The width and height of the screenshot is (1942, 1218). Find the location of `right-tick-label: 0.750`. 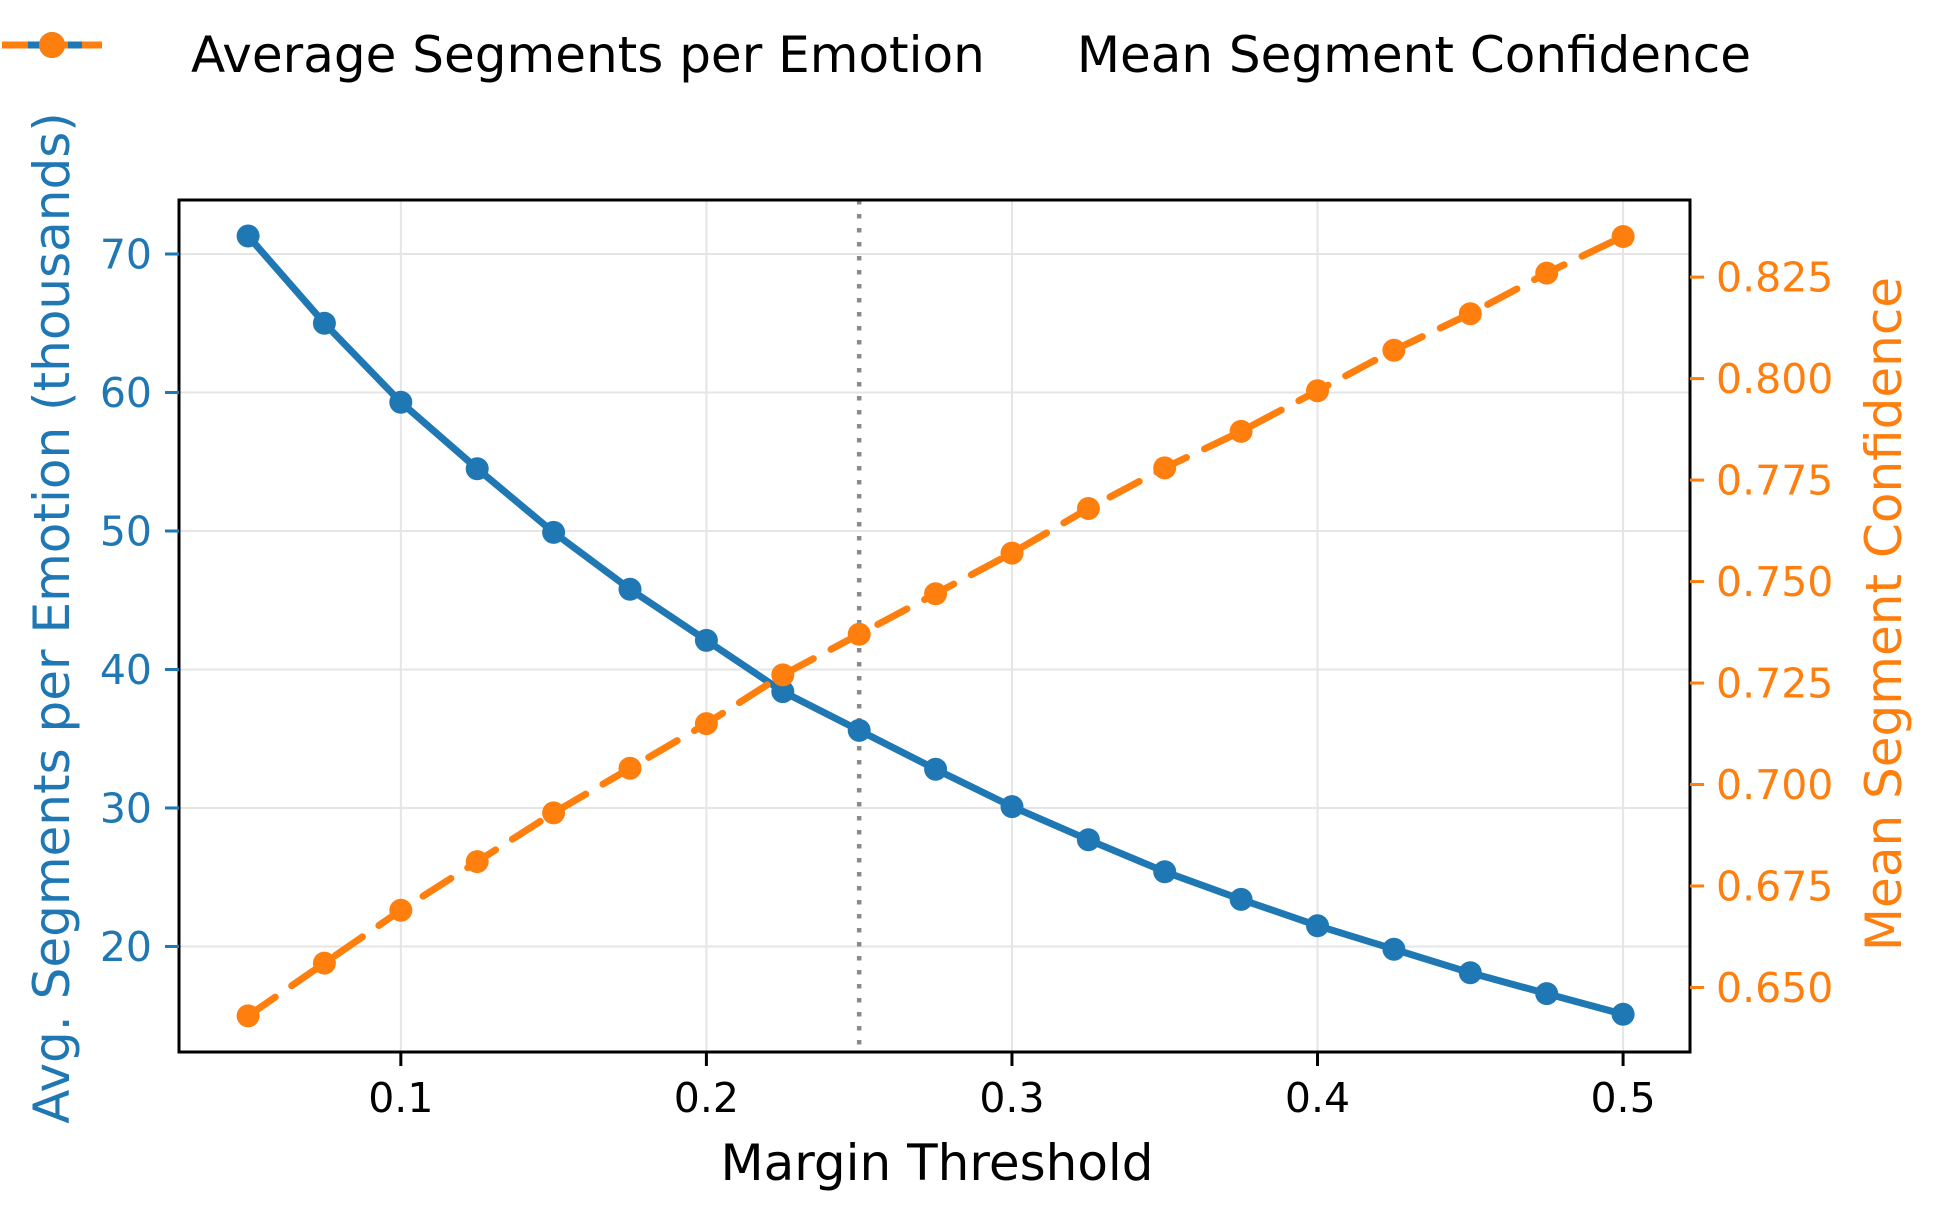

right-tick-label: 0.750 is located at coordinates (1774, 582).